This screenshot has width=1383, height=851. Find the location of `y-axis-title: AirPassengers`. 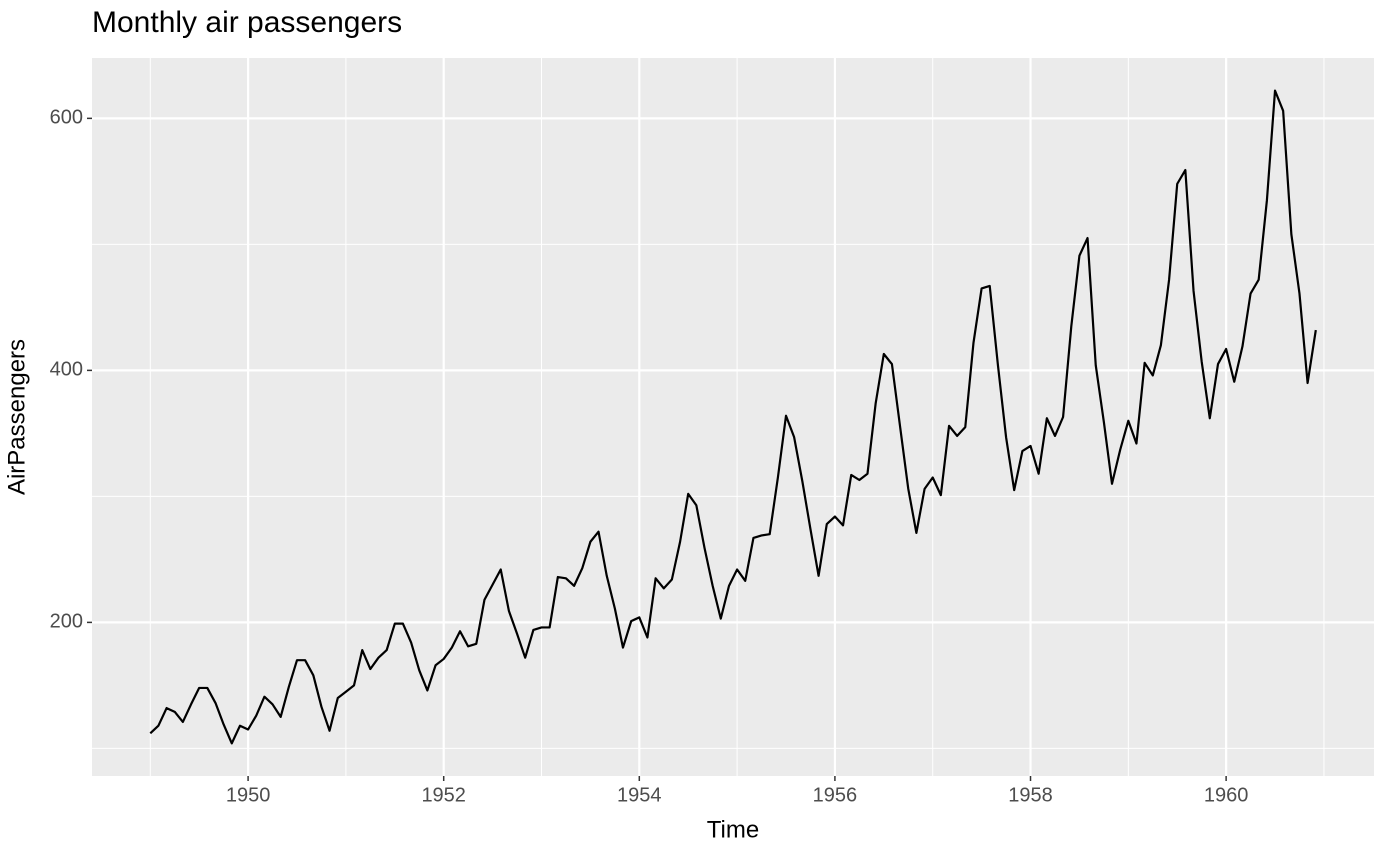

y-axis-title: AirPassengers is located at coordinates (16, 417).